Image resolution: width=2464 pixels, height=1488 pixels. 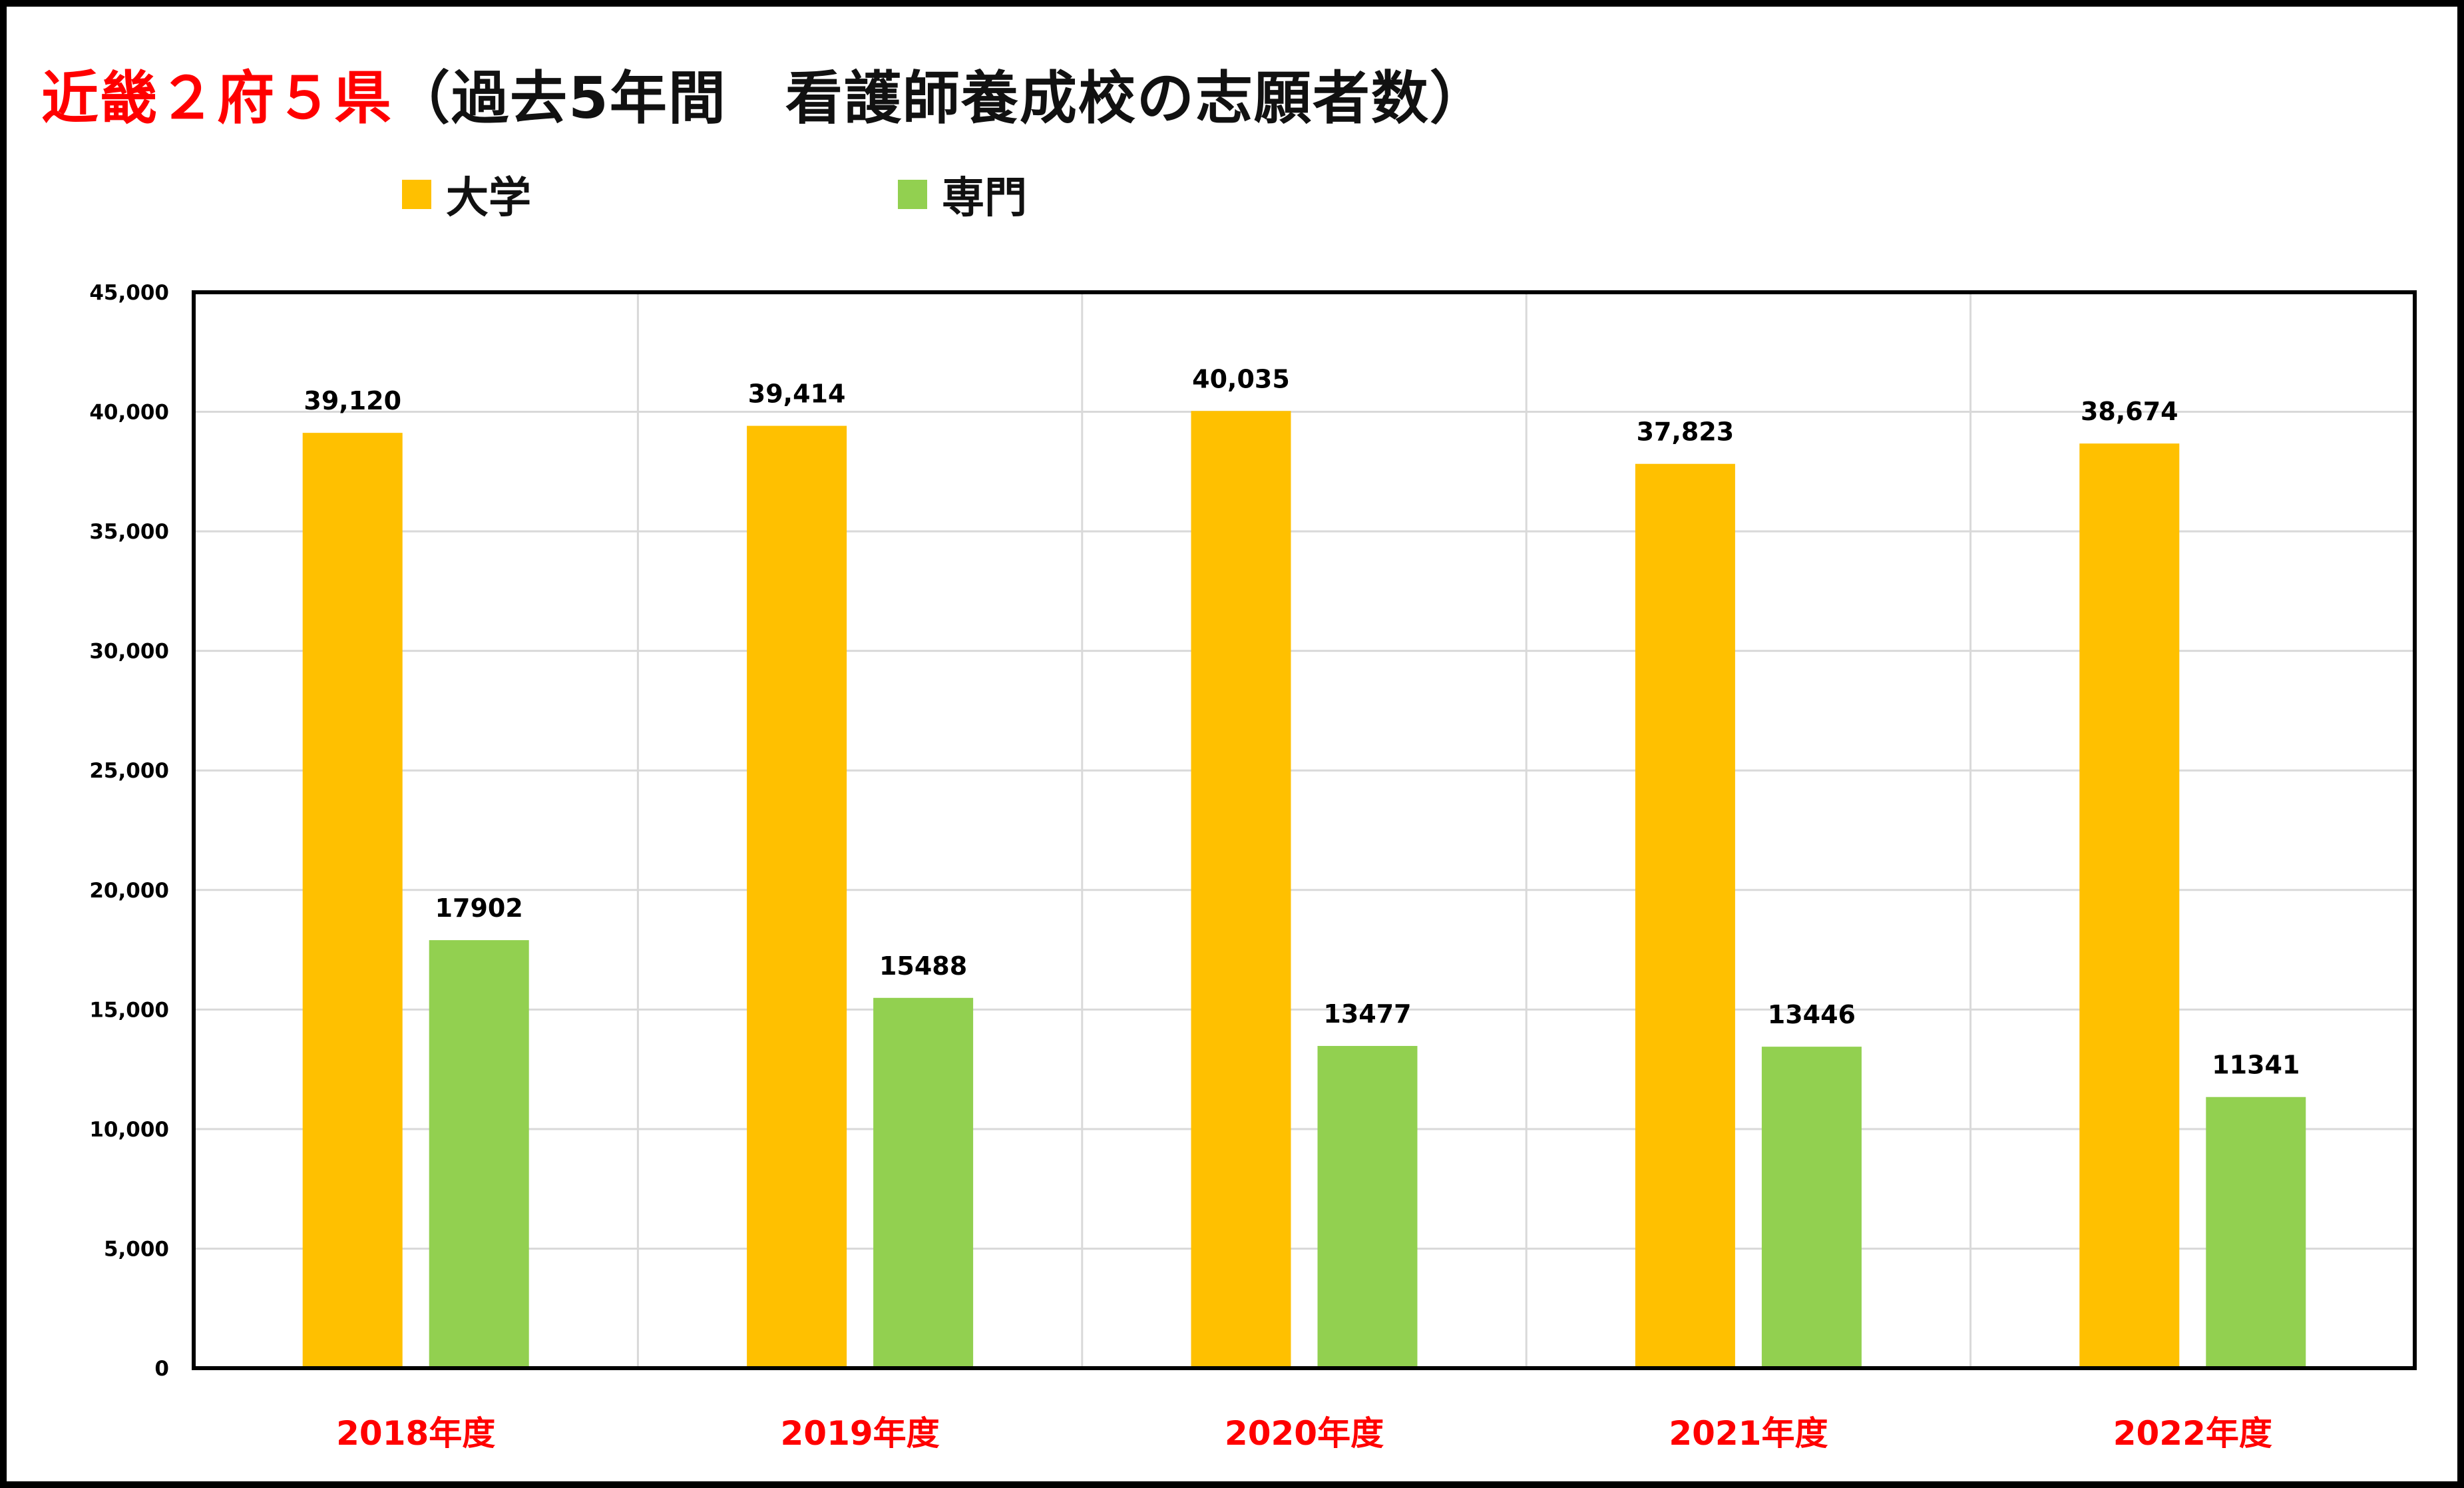 What do you see at coordinates (415, 1433) in the screenshot?
I see `x-category-label: 2018年度` at bounding box center [415, 1433].